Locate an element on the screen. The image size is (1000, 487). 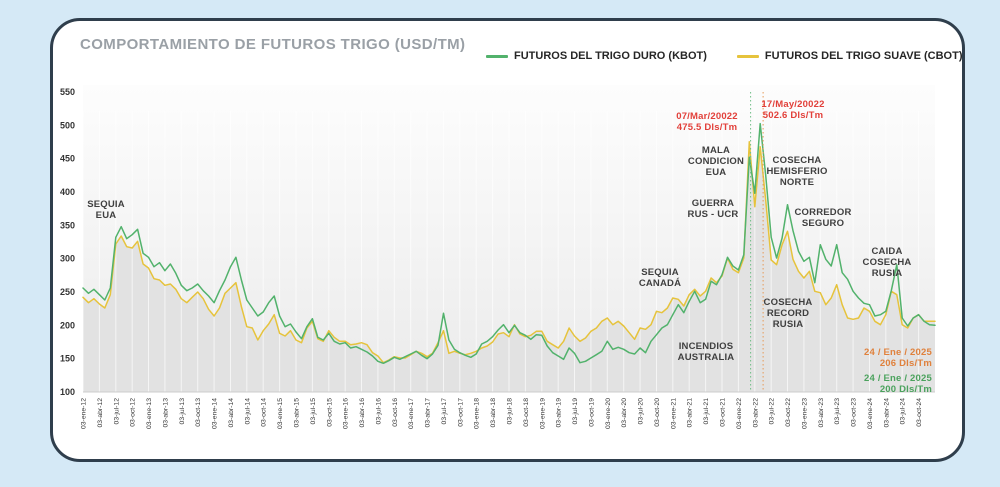
svg-text: 03-oct-12 is located at coordinates (133, 412).